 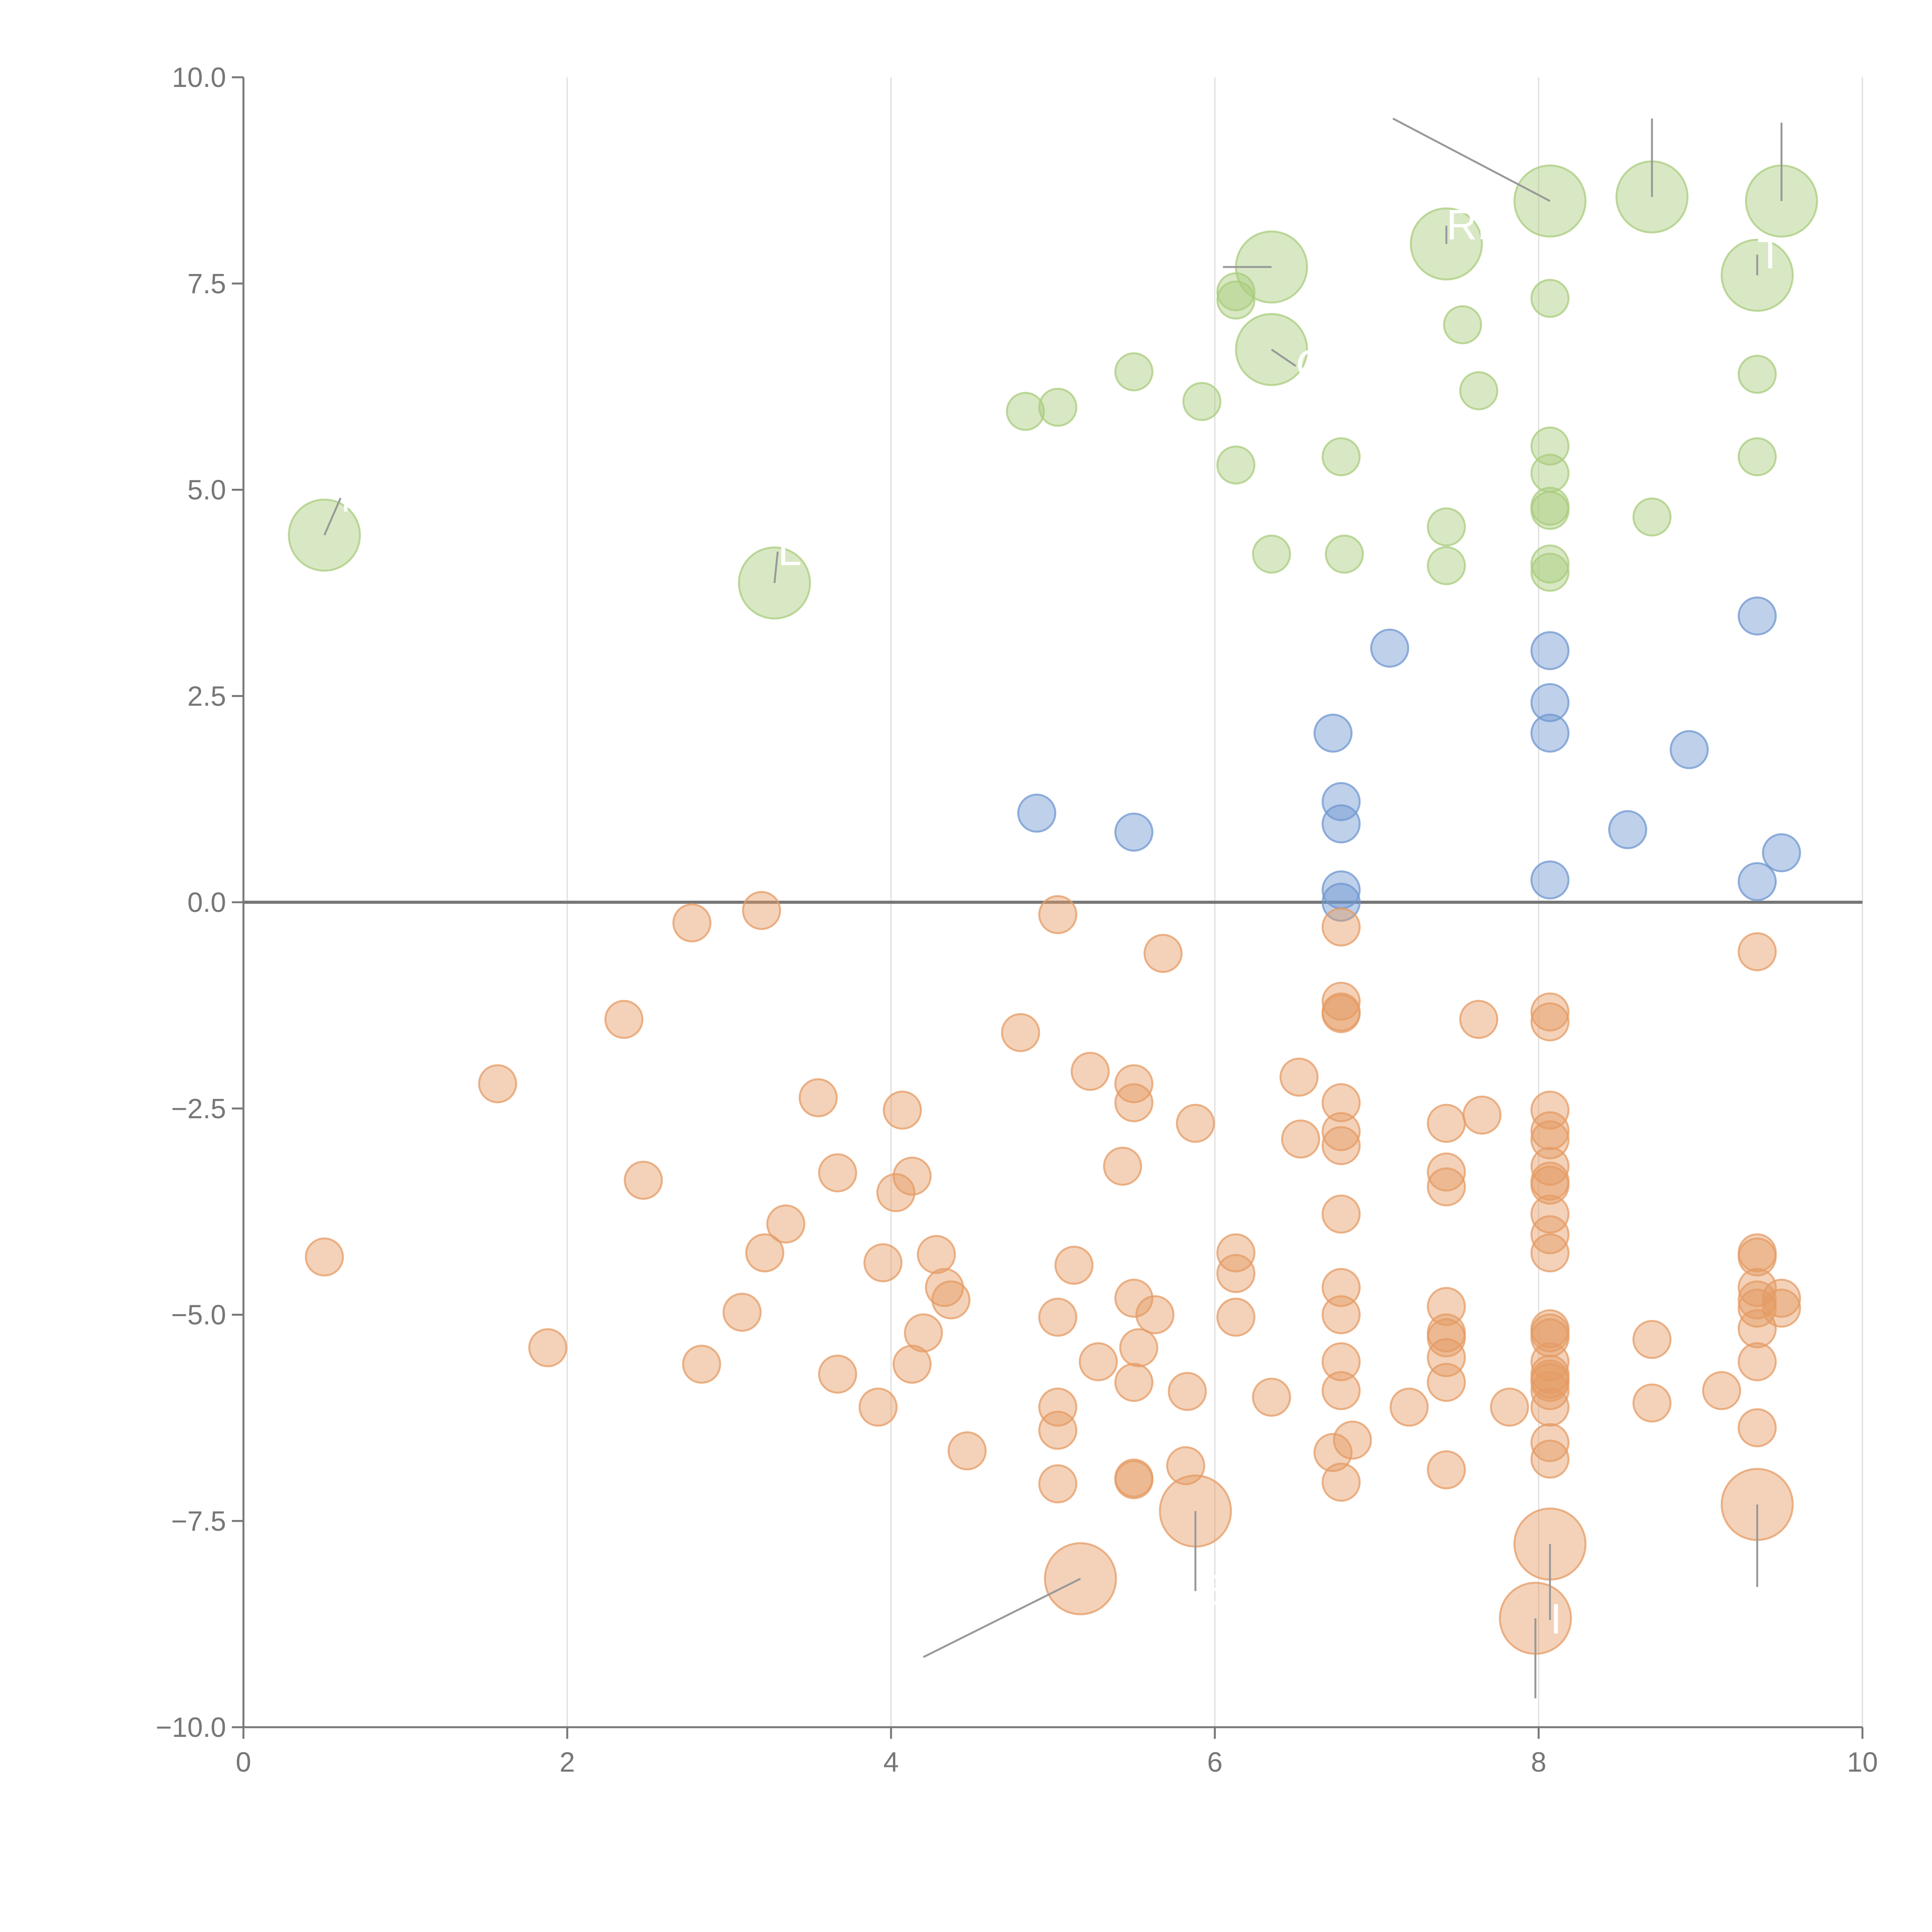 I want to click on y-tick-label: −7.5, so click(x=198, y=1522).